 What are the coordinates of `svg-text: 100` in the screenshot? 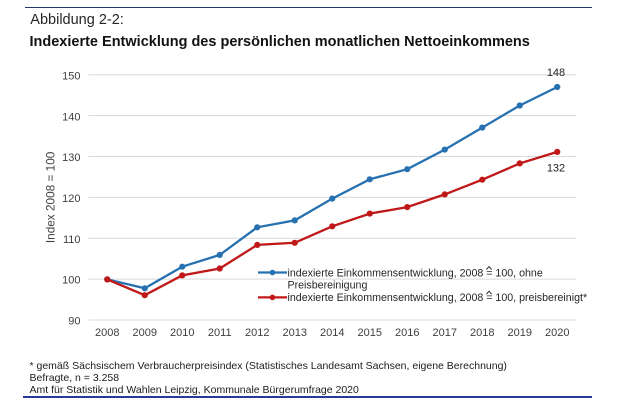 It's located at (71, 281).